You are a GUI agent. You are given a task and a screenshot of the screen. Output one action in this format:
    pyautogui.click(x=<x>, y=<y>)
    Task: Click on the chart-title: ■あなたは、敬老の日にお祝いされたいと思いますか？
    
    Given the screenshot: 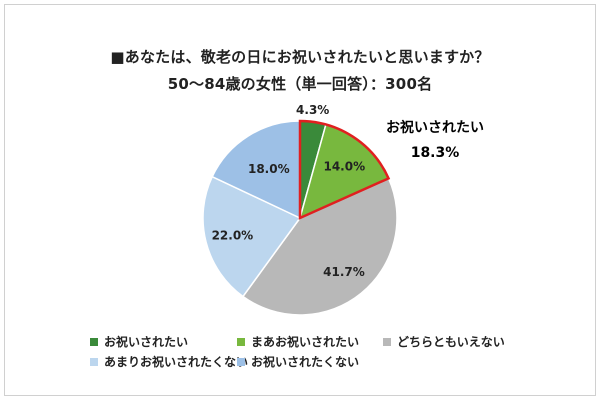 What is the action you would take?
    pyautogui.click(x=300, y=57)
    